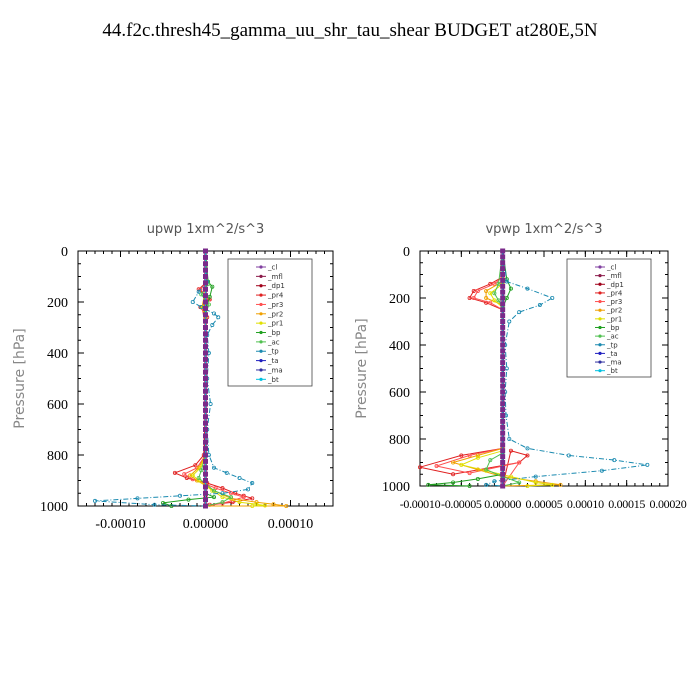 Image resolution: width=700 pixels, height=700 pixels. Describe the element at coordinates (614, 363) in the screenshot. I see `legend-label: _ma` at that location.